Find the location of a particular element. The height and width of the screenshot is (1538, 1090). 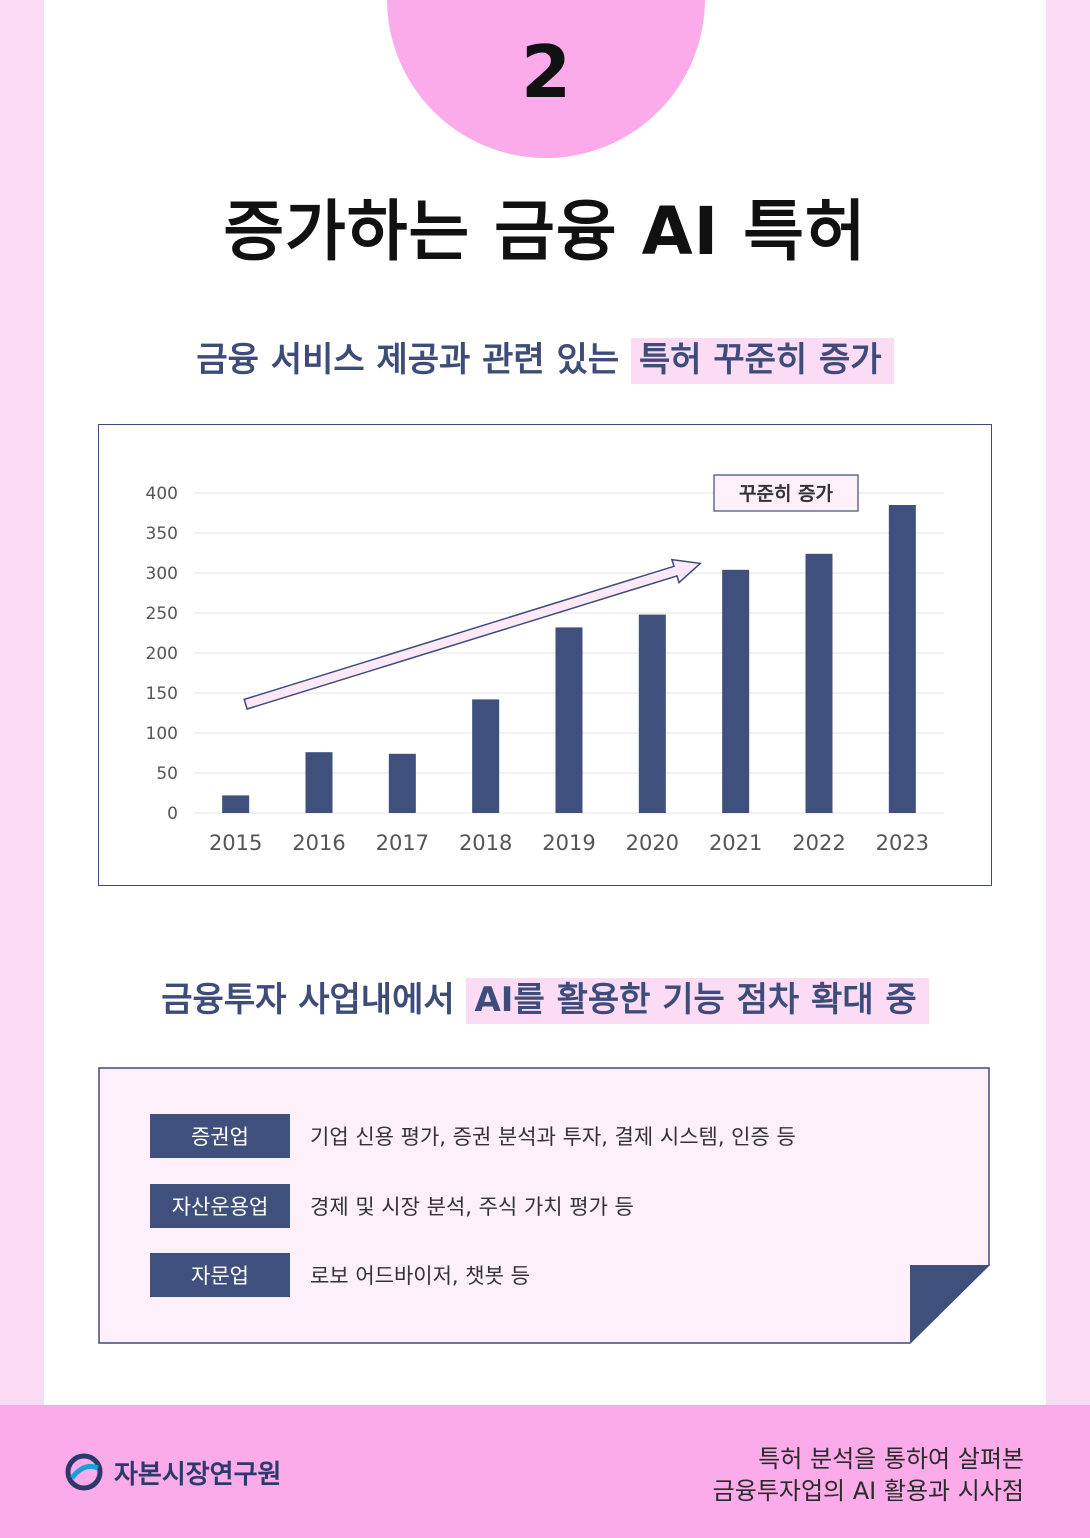

industry-description: 로보 어드바이저, 챗봇 등 is located at coordinates (420, 1276).